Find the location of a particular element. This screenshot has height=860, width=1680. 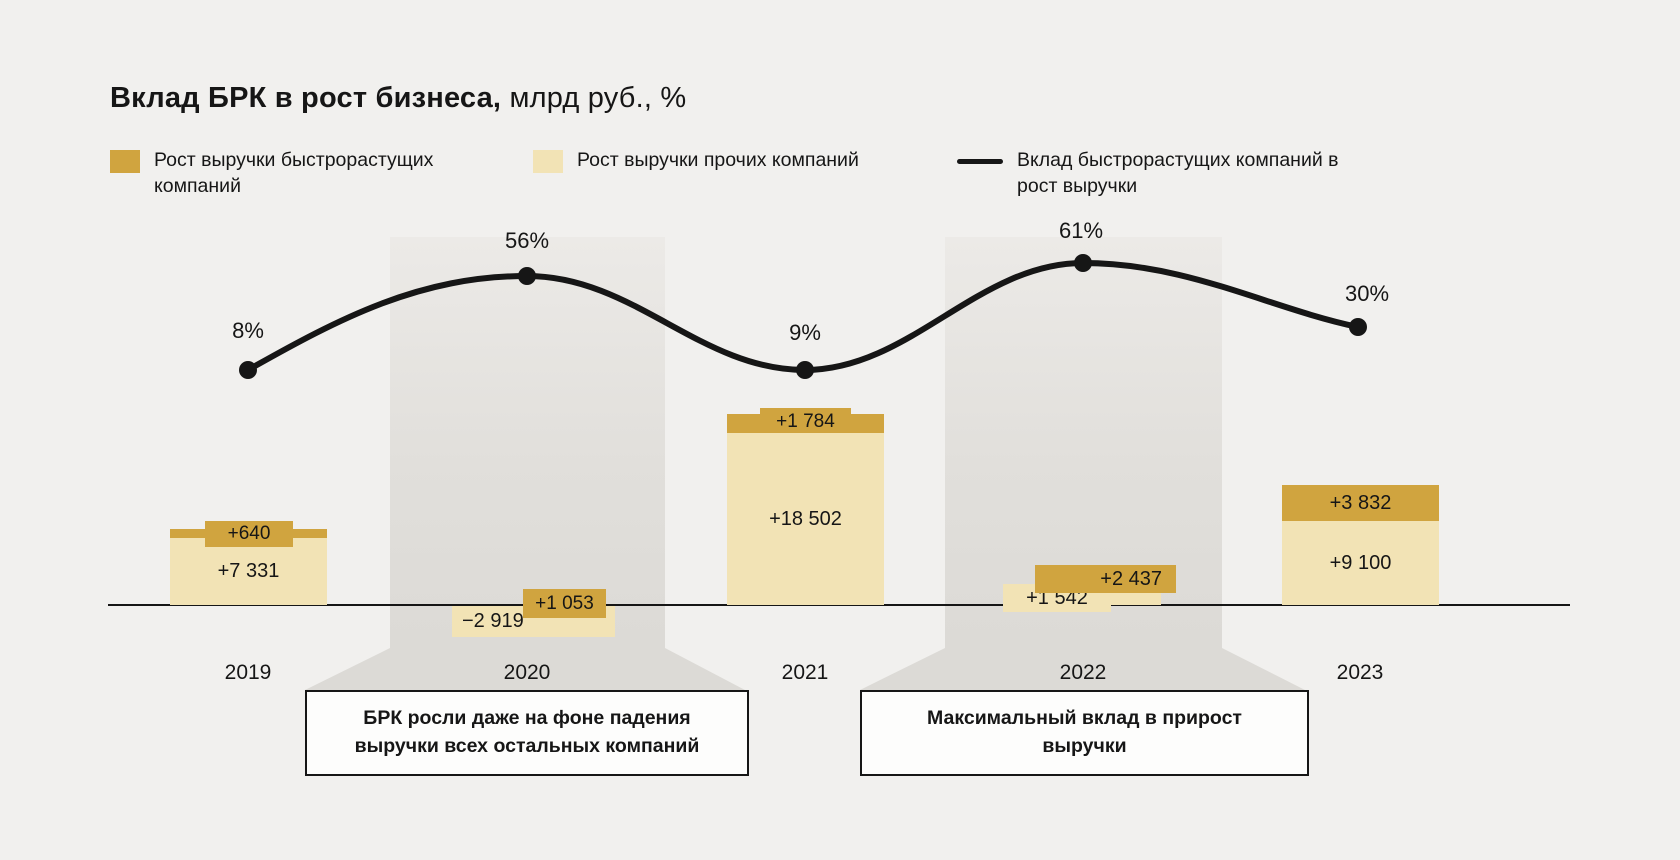

bar-2019-other: +7 331 is located at coordinates (248, 571).